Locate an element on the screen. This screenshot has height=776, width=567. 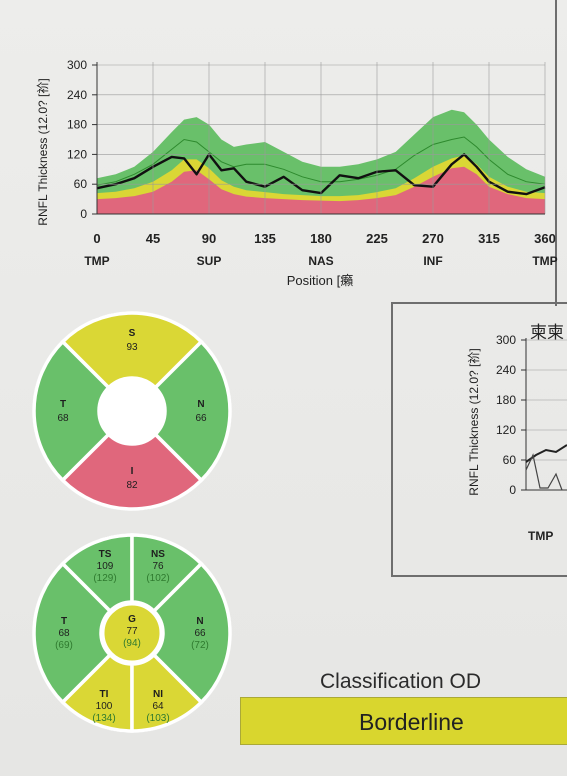
second-y-tick-label: 300 is located at coordinates (506, 340).